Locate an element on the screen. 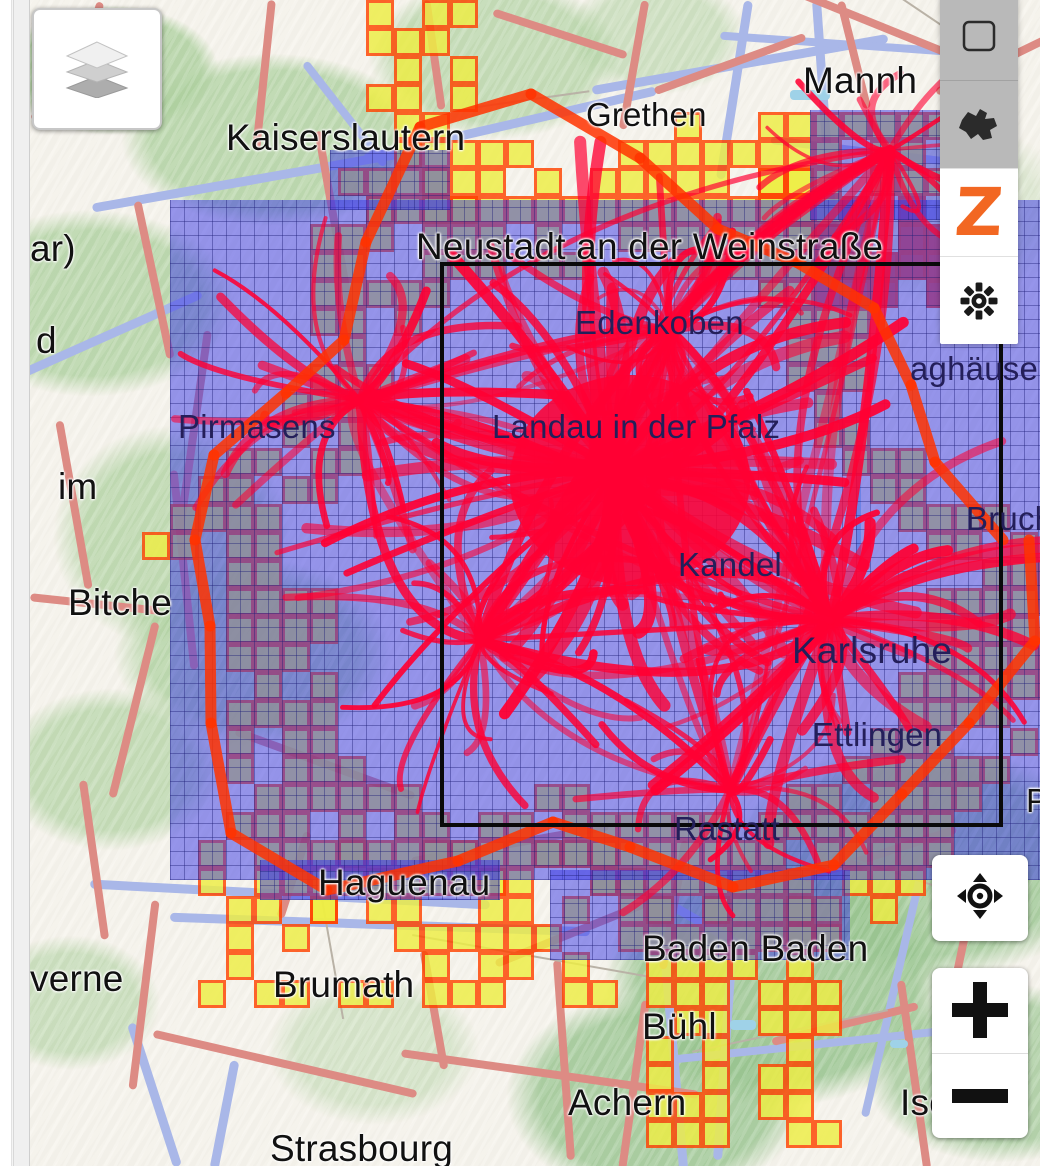 Image resolution: width=1040 pixels, height=1166 pixels. map-toolbar: Z is located at coordinates (979, 172).